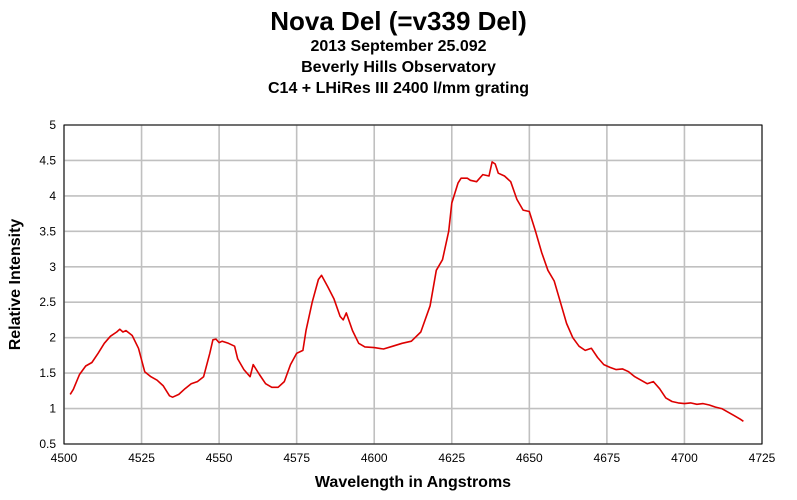 The image size is (797, 500). Describe the element at coordinates (607, 458) in the screenshot. I see `x-tick-label: 4675` at that location.